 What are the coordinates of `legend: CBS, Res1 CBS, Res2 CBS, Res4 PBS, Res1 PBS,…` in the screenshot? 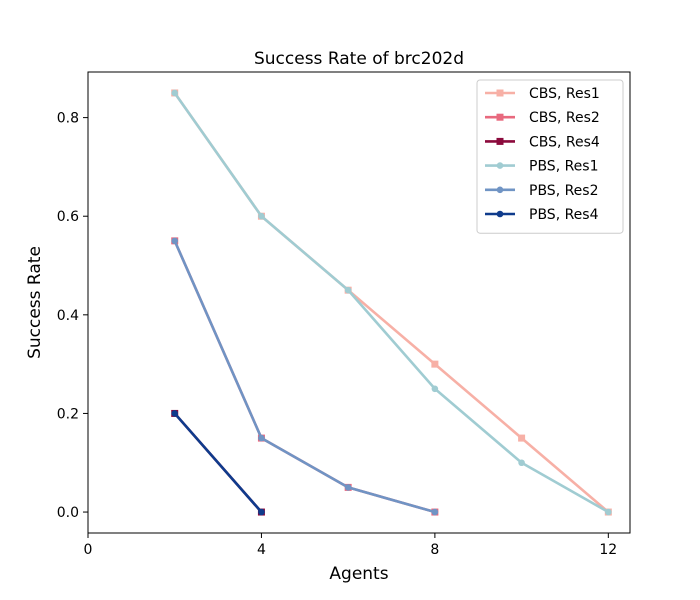 It's located at (550, 156).